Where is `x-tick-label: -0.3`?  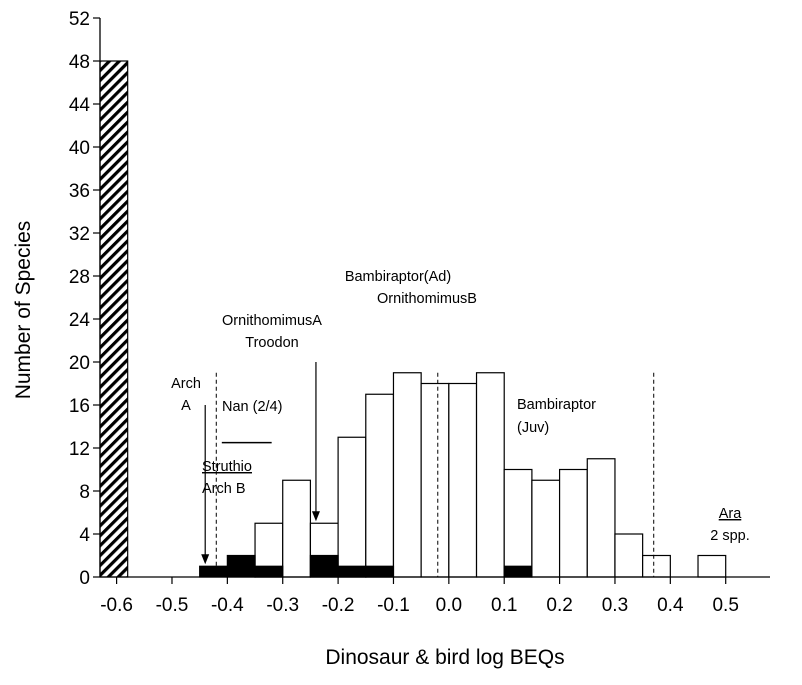
x-tick-label: -0.3 is located at coordinates (282, 605).